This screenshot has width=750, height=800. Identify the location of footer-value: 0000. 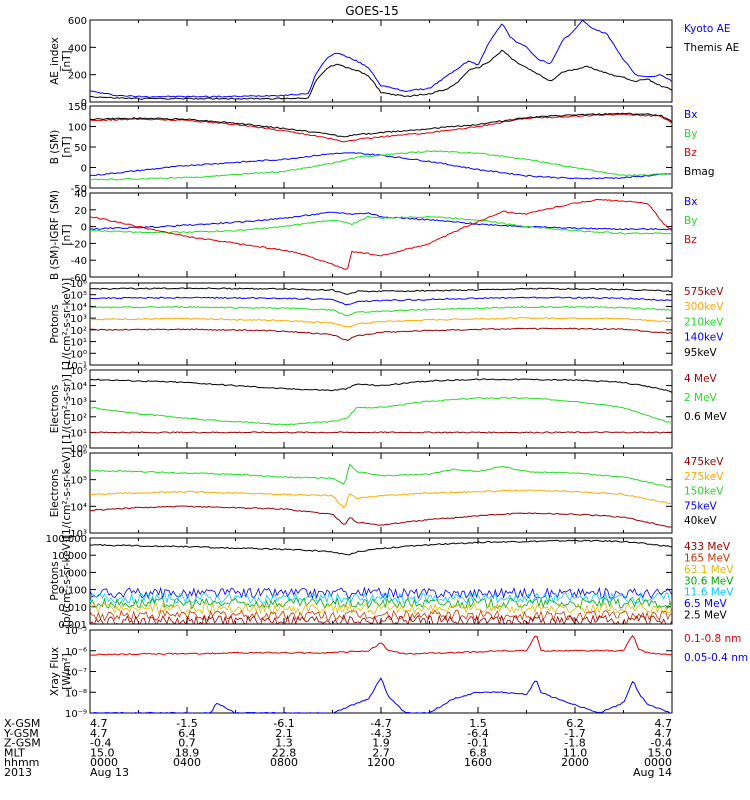
(658, 762).